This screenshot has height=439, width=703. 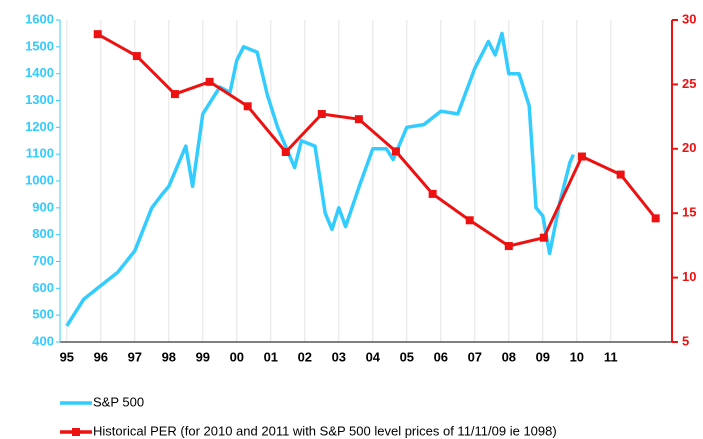 What do you see at coordinates (39, 45) in the screenshot?
I see `y-tick-label: 1500` at bounding box center [39, 45].